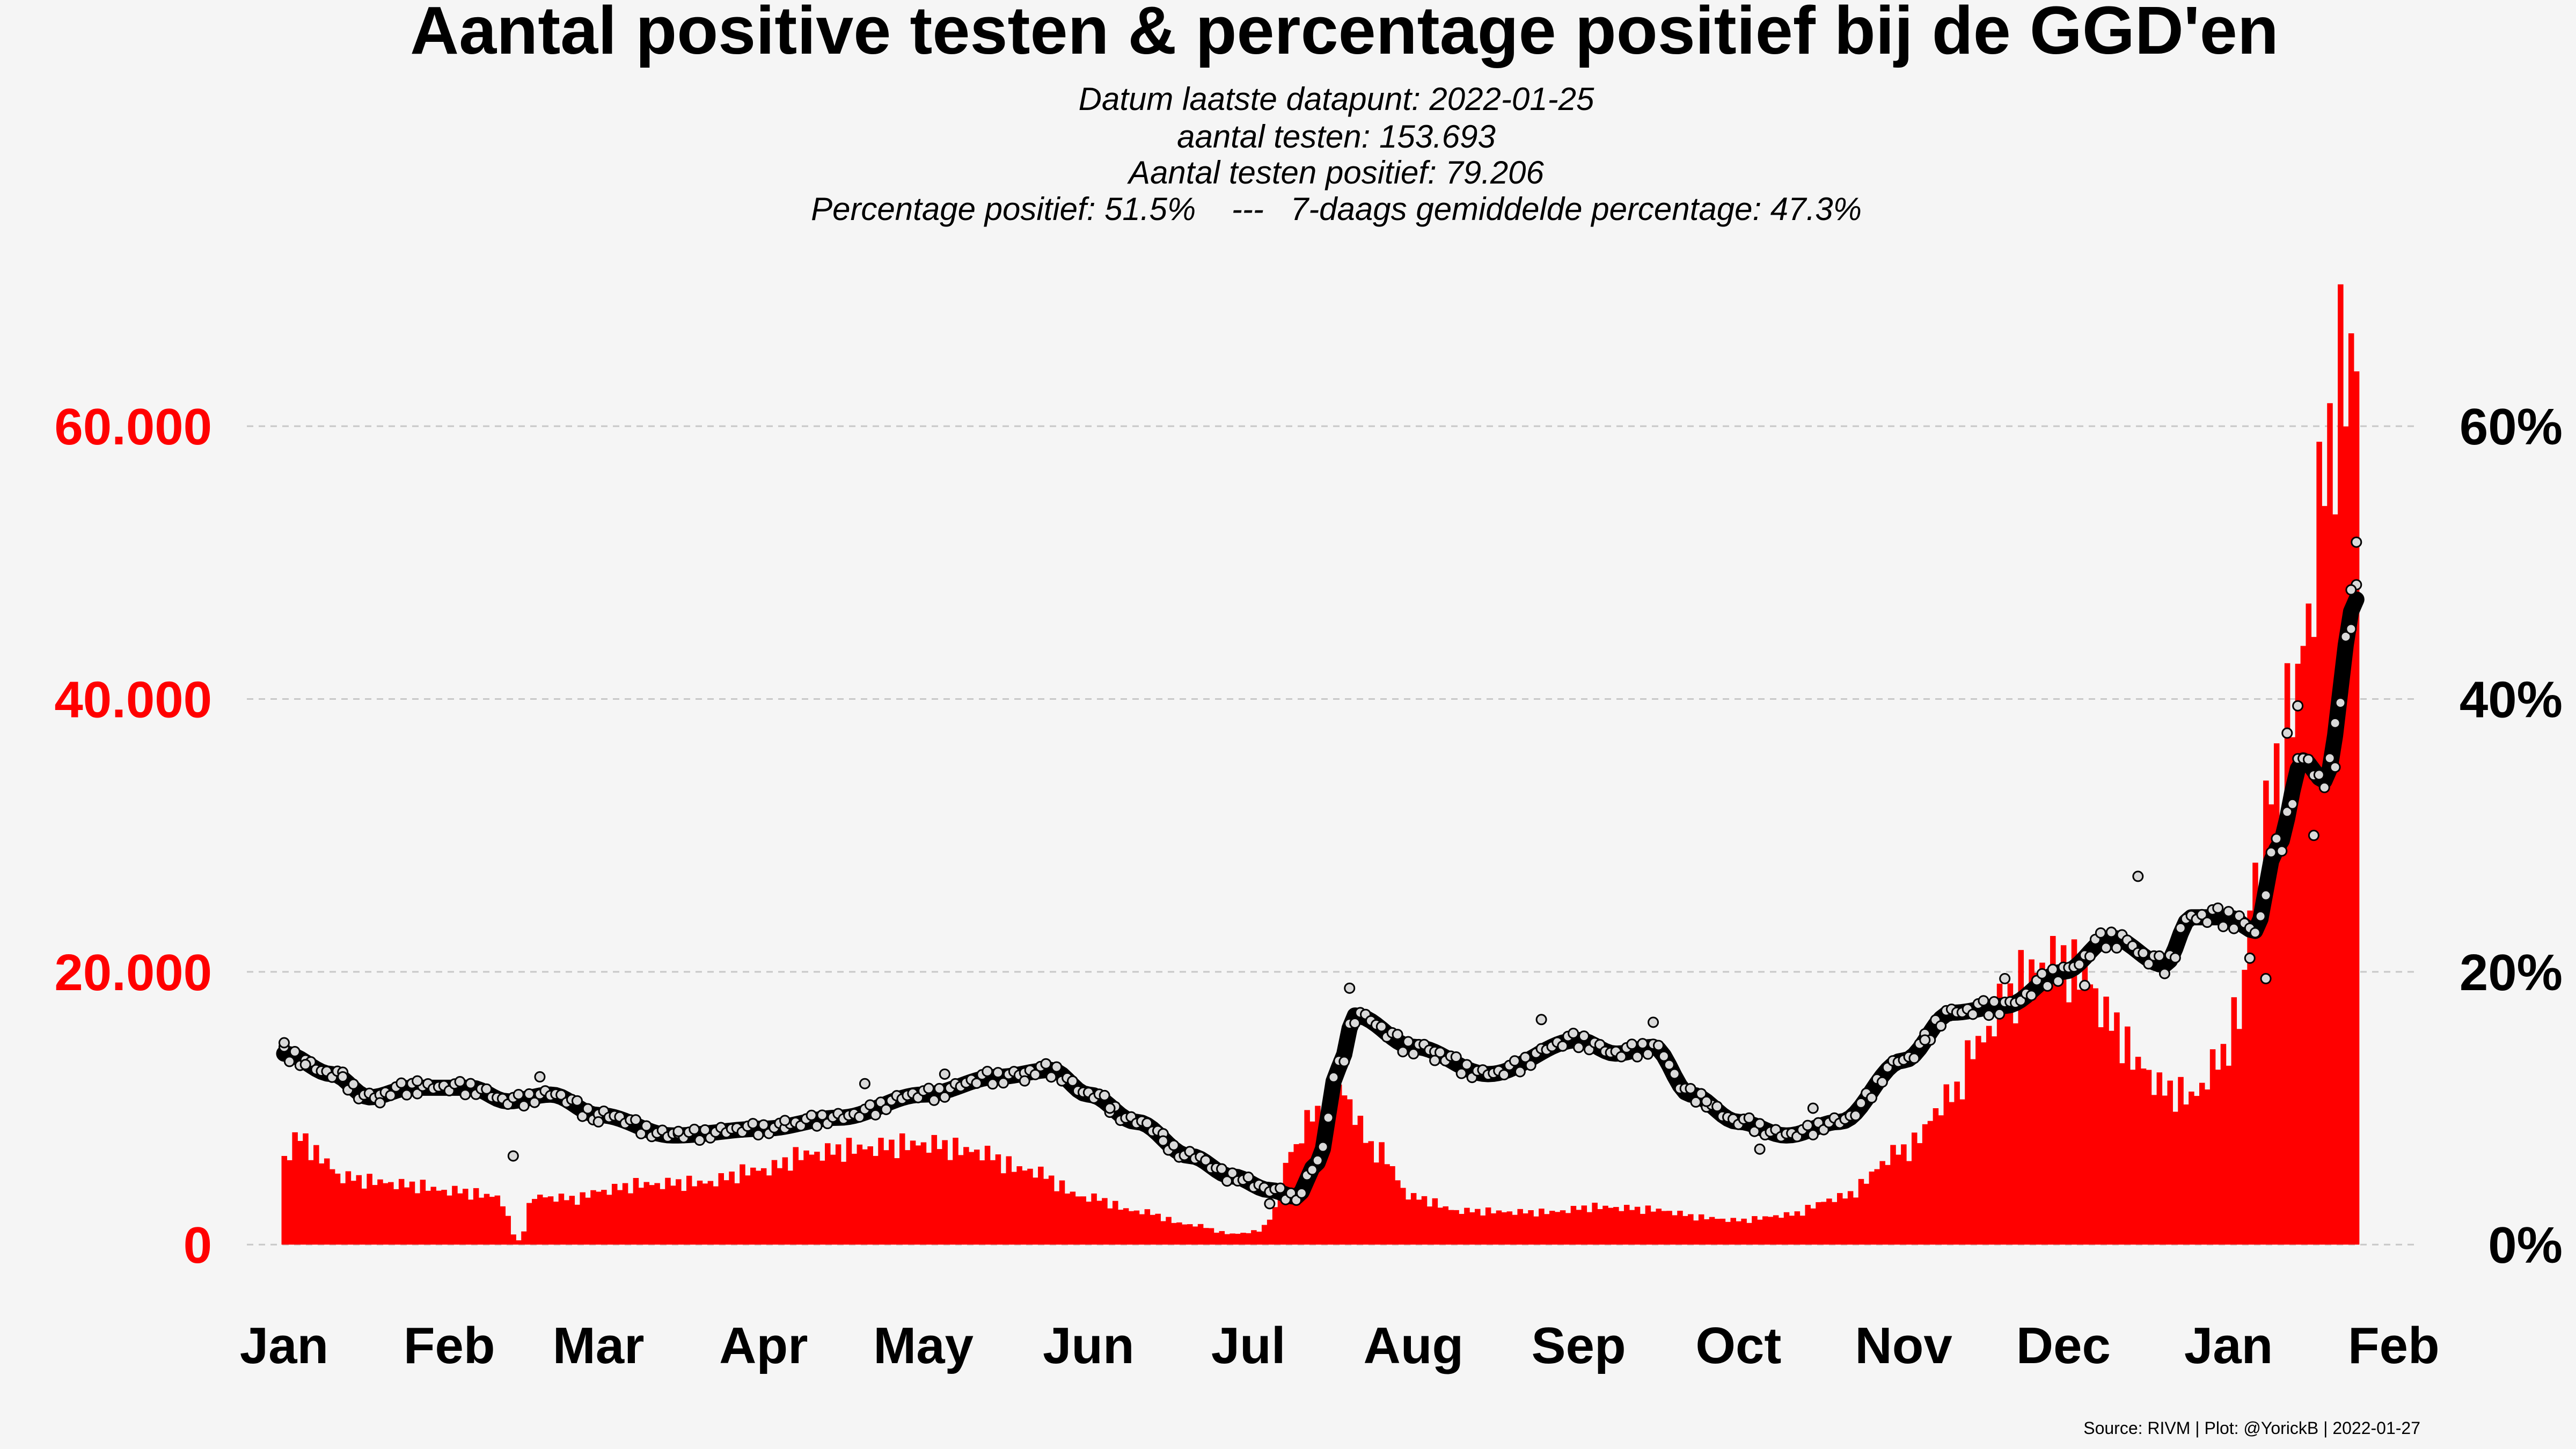  Describe the element at coordinates (1579, 1345) in the screenshot. I see `x-tick-label: Sep` at that location.